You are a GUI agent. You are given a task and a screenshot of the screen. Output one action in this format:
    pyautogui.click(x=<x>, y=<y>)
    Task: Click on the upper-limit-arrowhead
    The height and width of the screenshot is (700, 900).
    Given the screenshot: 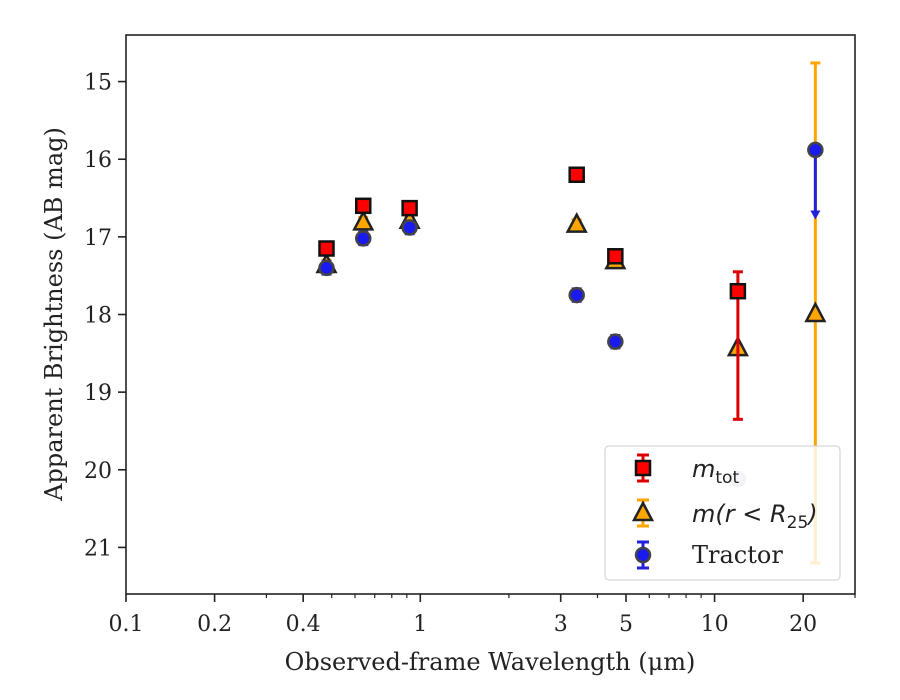 What is the action you would take?
    pyautogui.click(x=815, y=215)
    